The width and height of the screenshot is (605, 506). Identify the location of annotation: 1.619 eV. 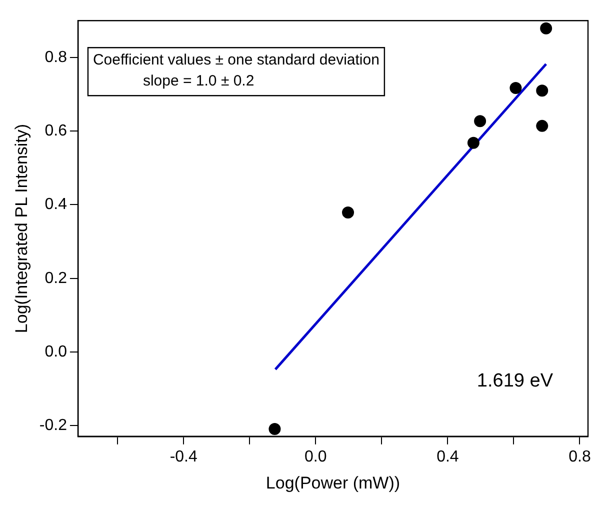
(515, 381).